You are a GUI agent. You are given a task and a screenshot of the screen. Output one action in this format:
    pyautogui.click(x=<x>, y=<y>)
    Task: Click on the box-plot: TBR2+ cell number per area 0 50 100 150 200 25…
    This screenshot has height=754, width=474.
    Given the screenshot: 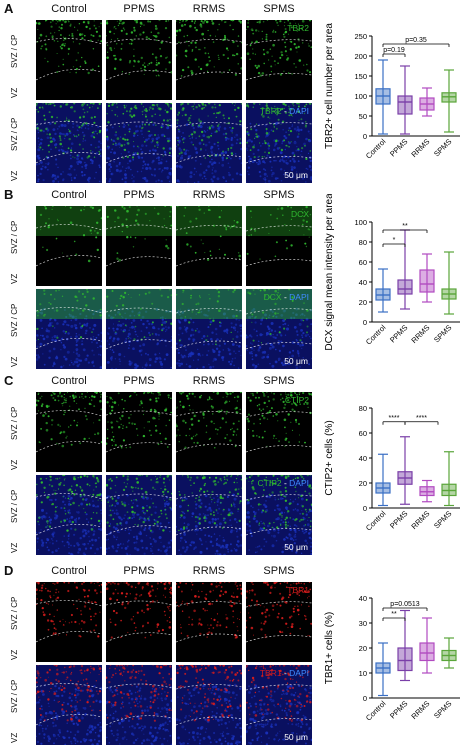 What is the action you would take?
    pyautogui.click(x=393, y=93)
    